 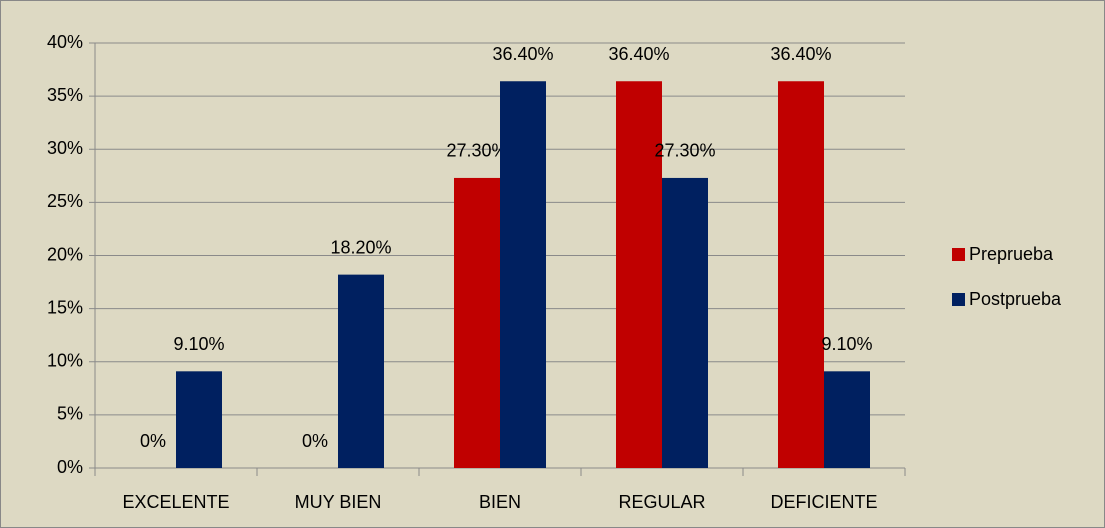 What do you see at coordinates (70, 414) in the screenshot?
I see `y-tick-label: 5%` at bounding box center [70, 414].